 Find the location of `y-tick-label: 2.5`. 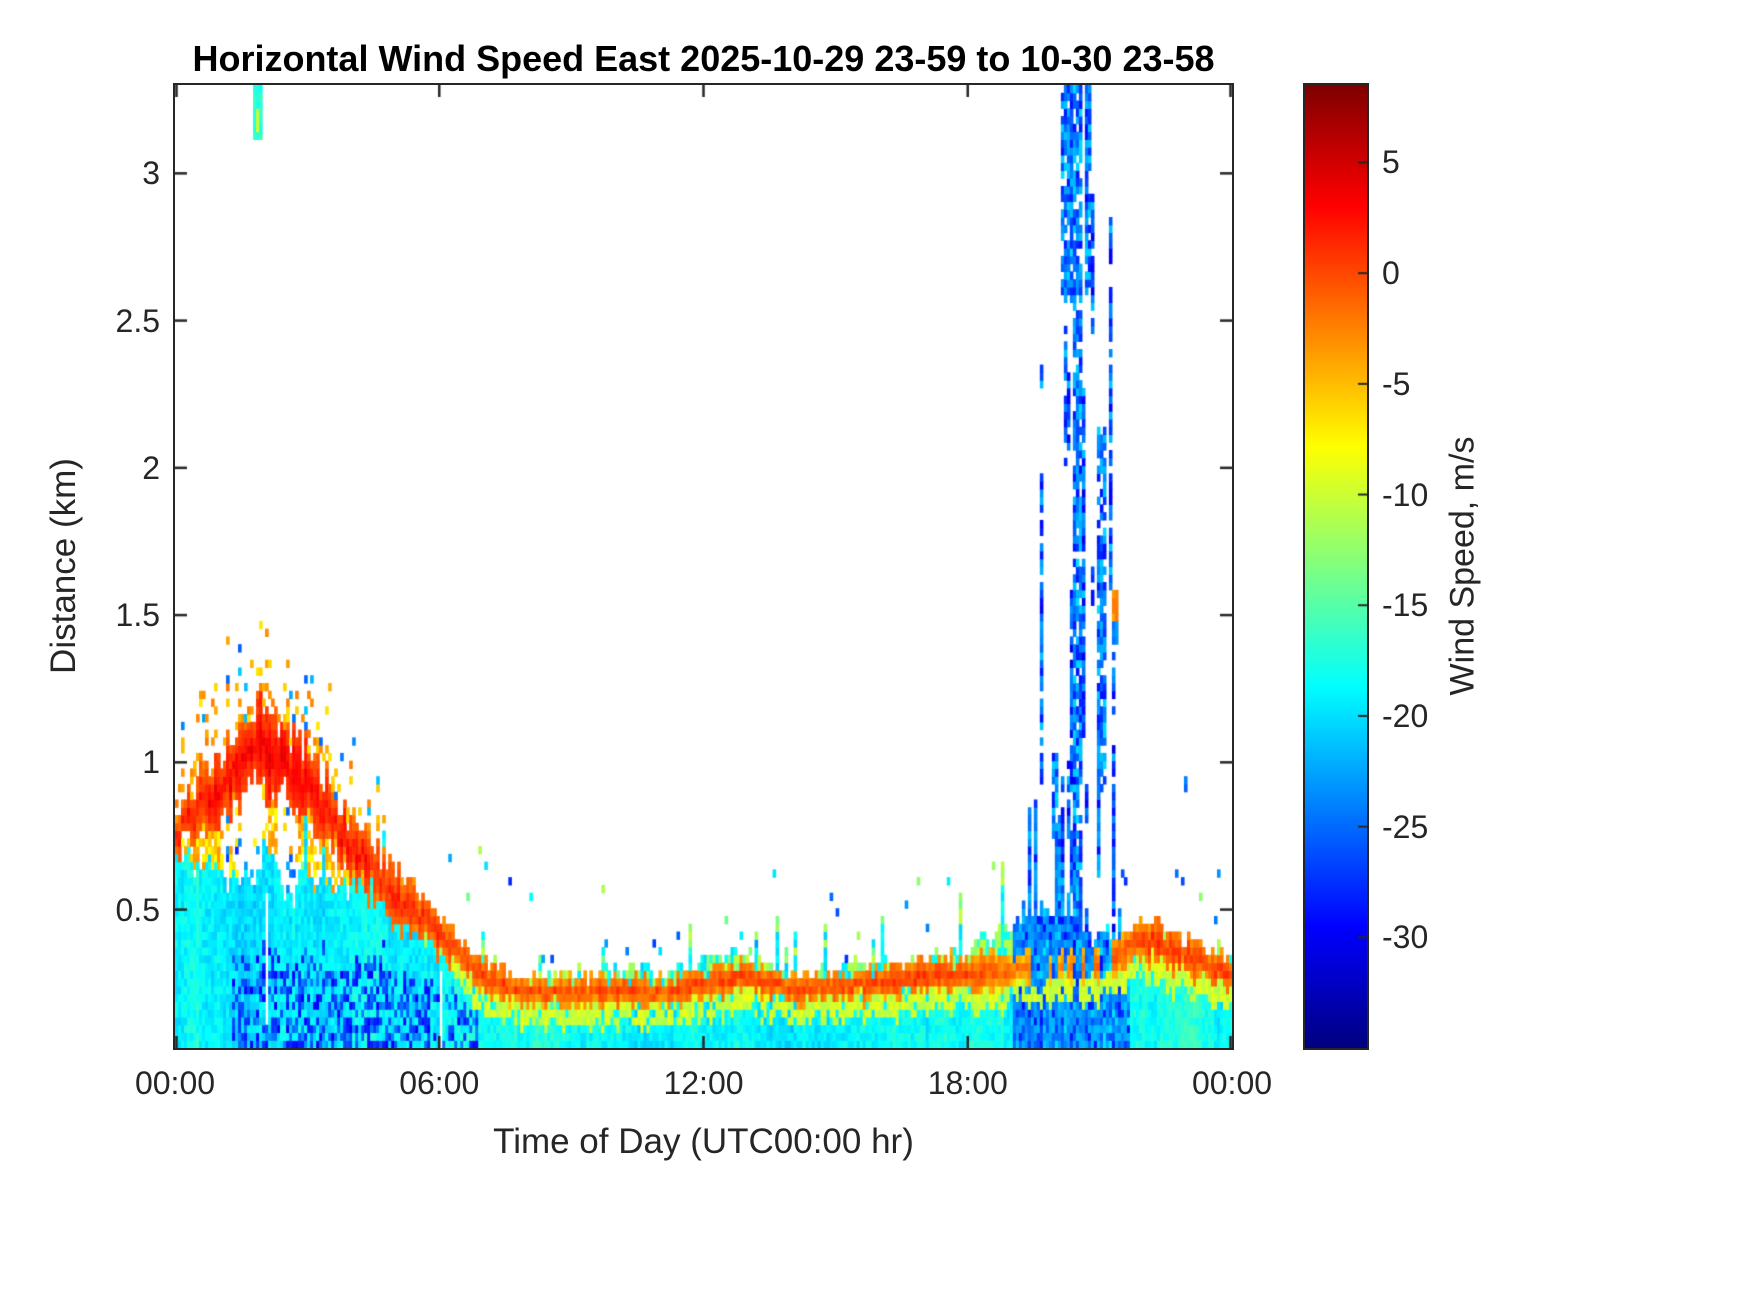

y-tick-label: 2.5 is located at coordinates (137, 320).